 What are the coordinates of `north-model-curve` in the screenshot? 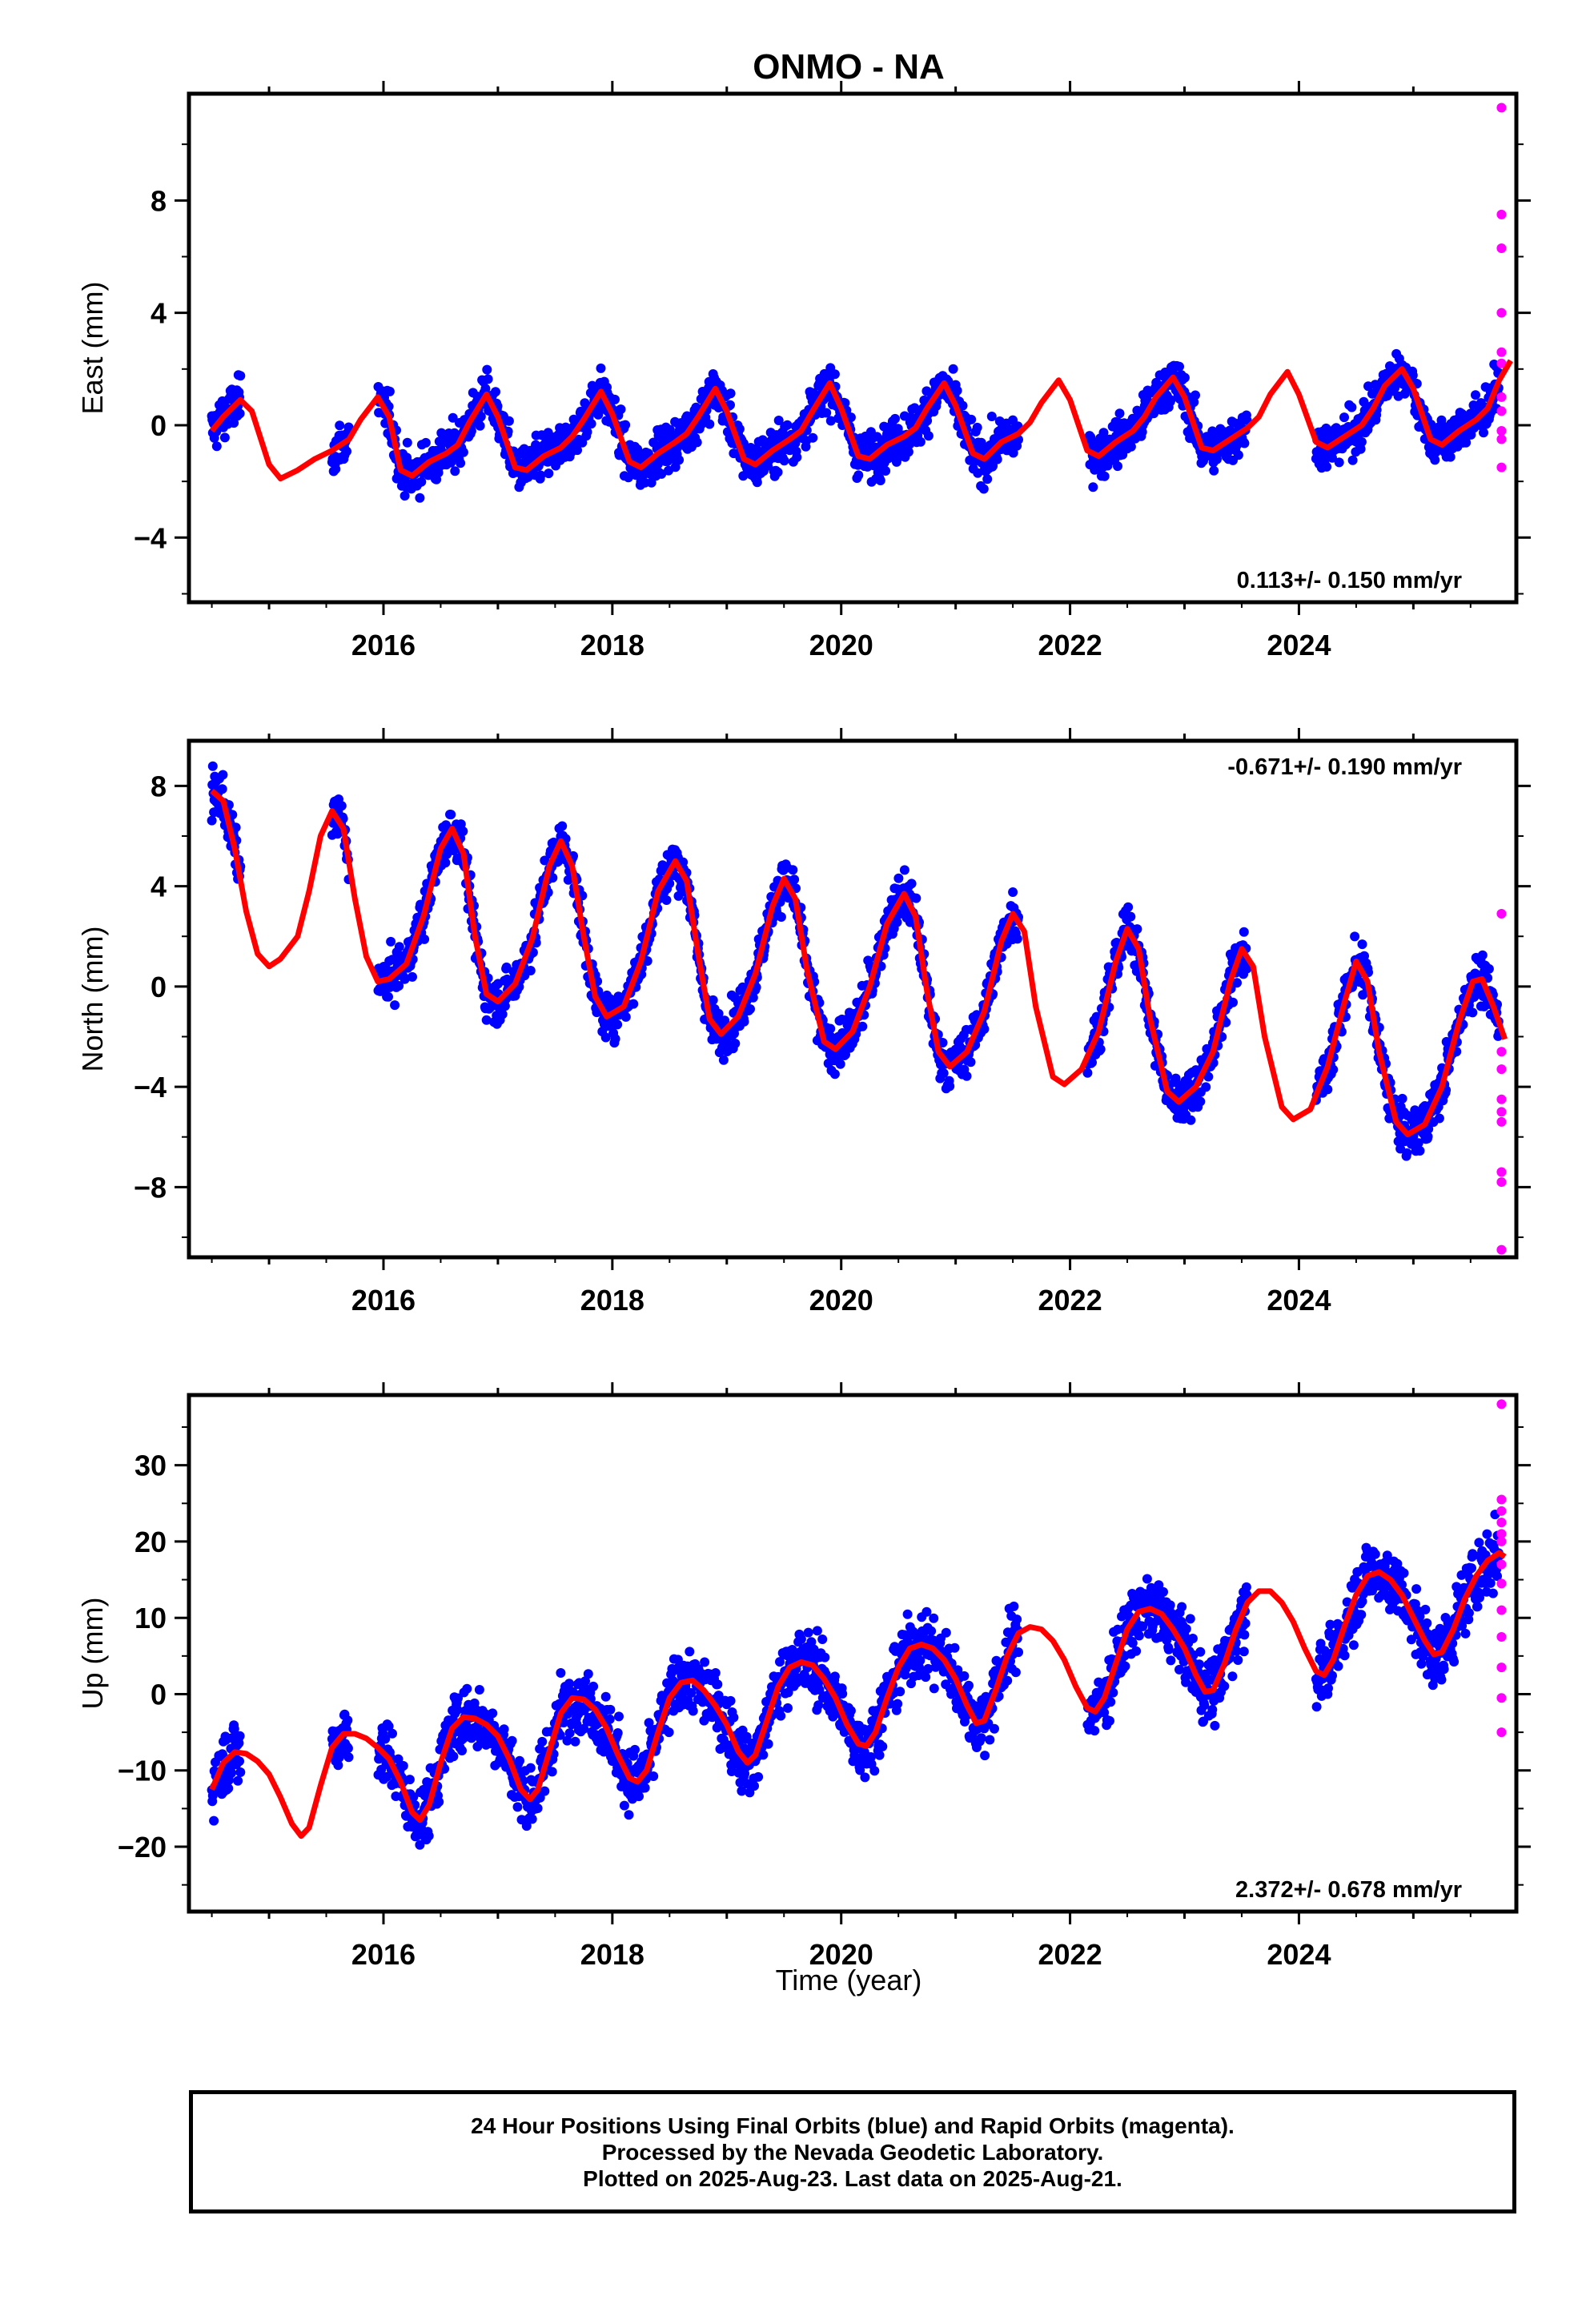 It's located at (859, 963).